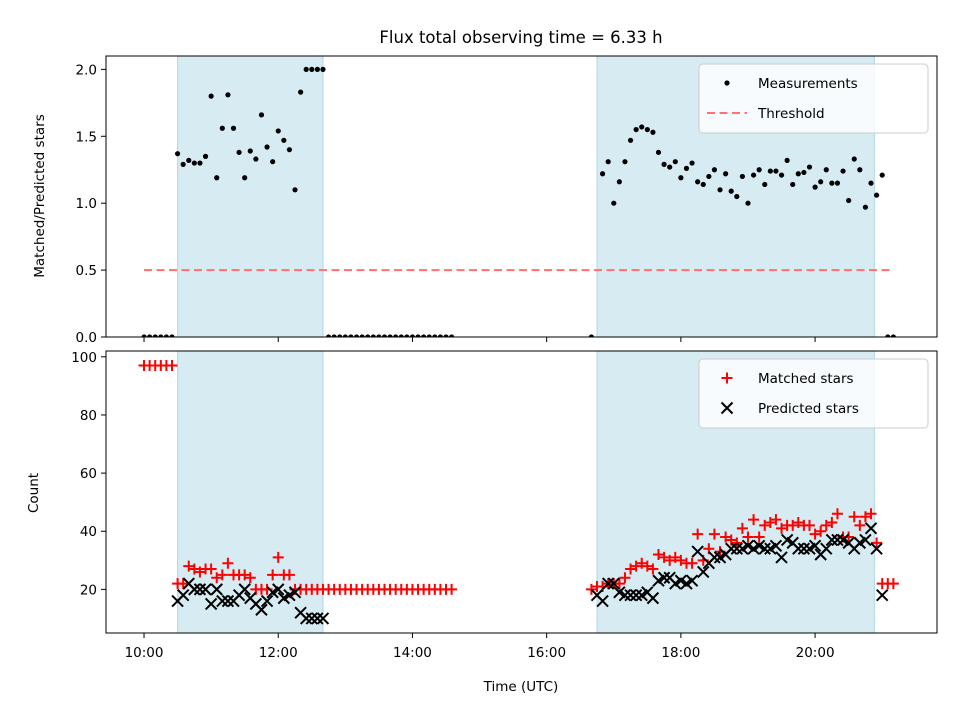 The image size is (960, 720). What do you see at coordinates (84, 358) in the screenshot?
I see `bottom-y-tick-label-4: 100` at bounding box center [84, 358].